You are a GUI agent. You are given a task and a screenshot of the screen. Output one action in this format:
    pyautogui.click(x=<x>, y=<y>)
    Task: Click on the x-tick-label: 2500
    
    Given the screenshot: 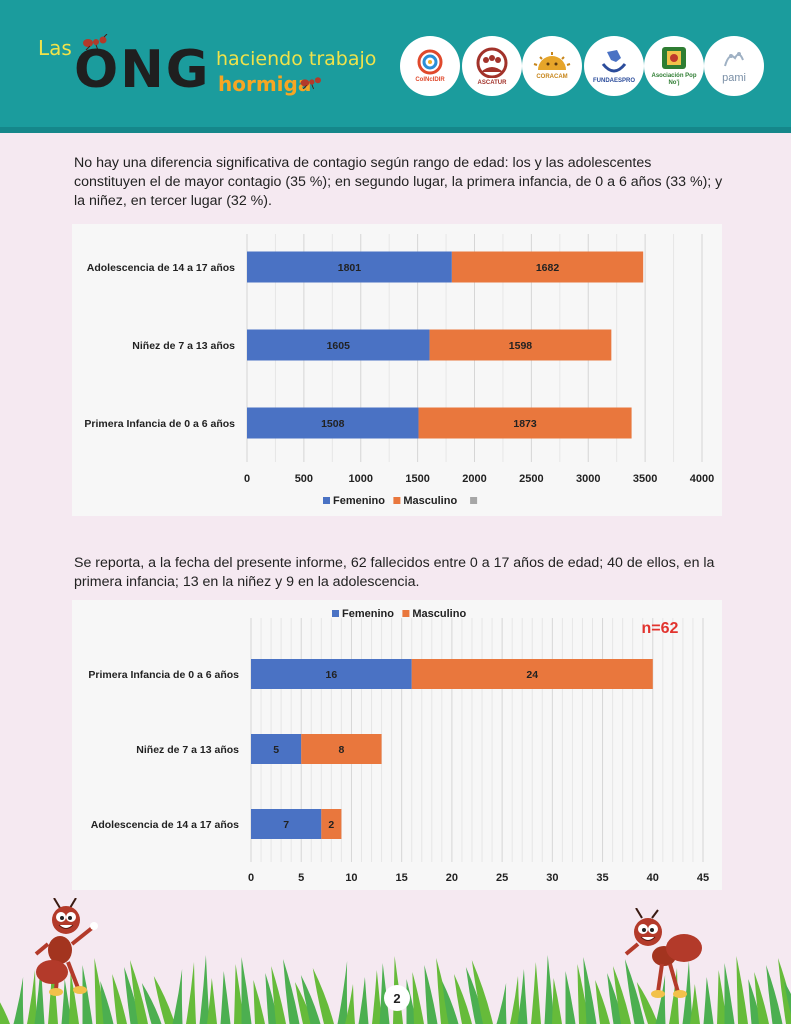 What is the action you would take?
    pyautogui.click(x=531, y=479)
    